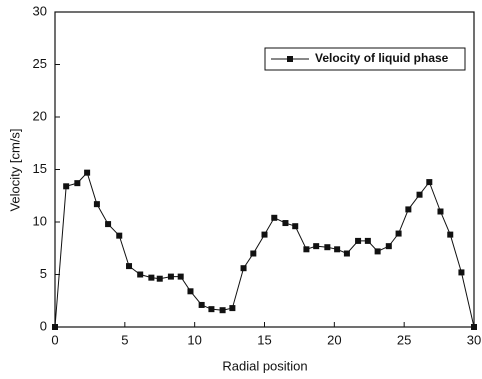 Image resolution: width=482 pixels, height=379 pixels. What do you see at coordinates (40, 168) in the screenshot?
I see `y-tick-label: 15` at bounding box center [40, 168].